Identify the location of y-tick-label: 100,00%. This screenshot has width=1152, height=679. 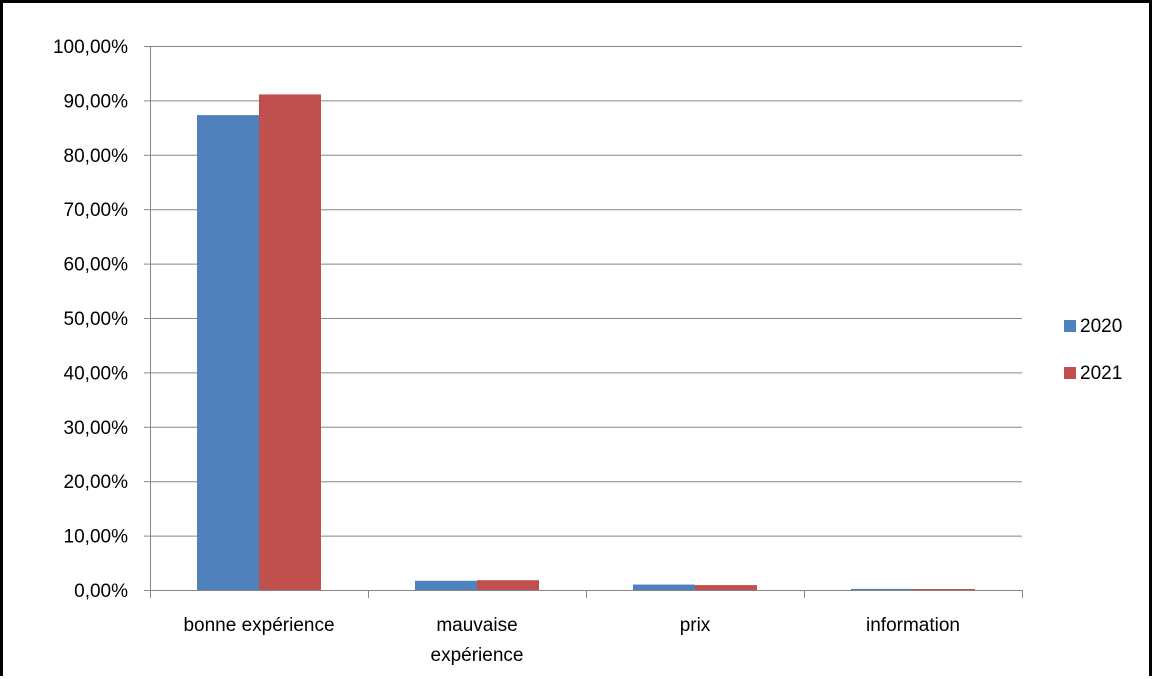
(90, 47).